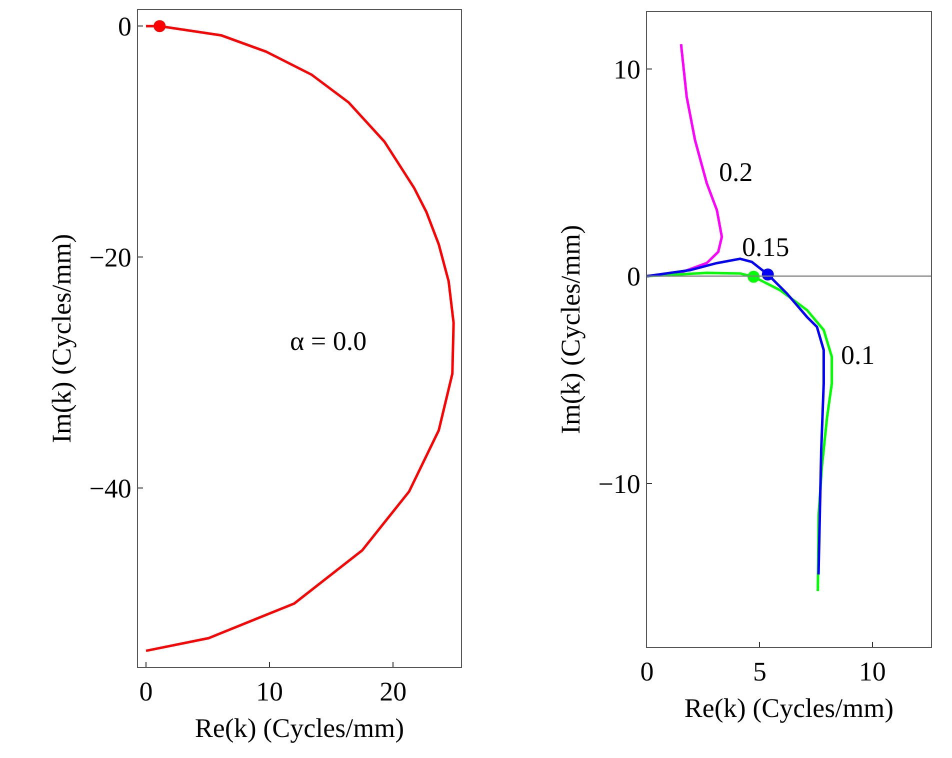 This screenshot has width=952, height=758. What do you see at coordinates (328, 341) in the screenshot?
I see `text: α = 0.0` at bounding box center [328, 341].